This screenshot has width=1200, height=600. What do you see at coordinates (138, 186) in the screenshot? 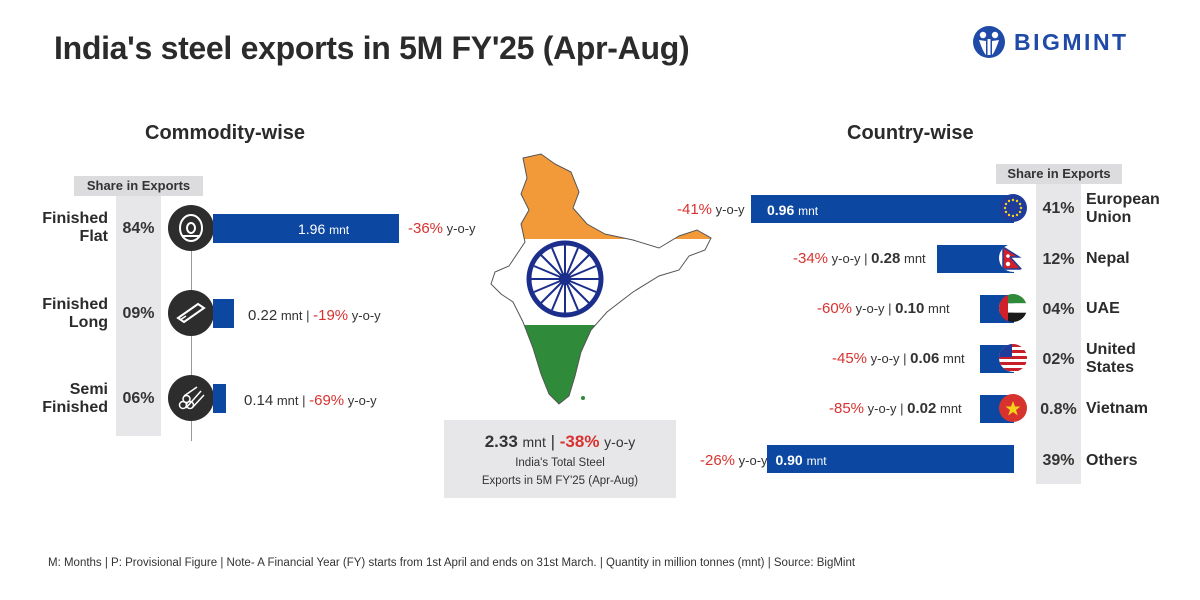
I see `commodity-share-header: Share in Exports` at bounding box center [138, 186].